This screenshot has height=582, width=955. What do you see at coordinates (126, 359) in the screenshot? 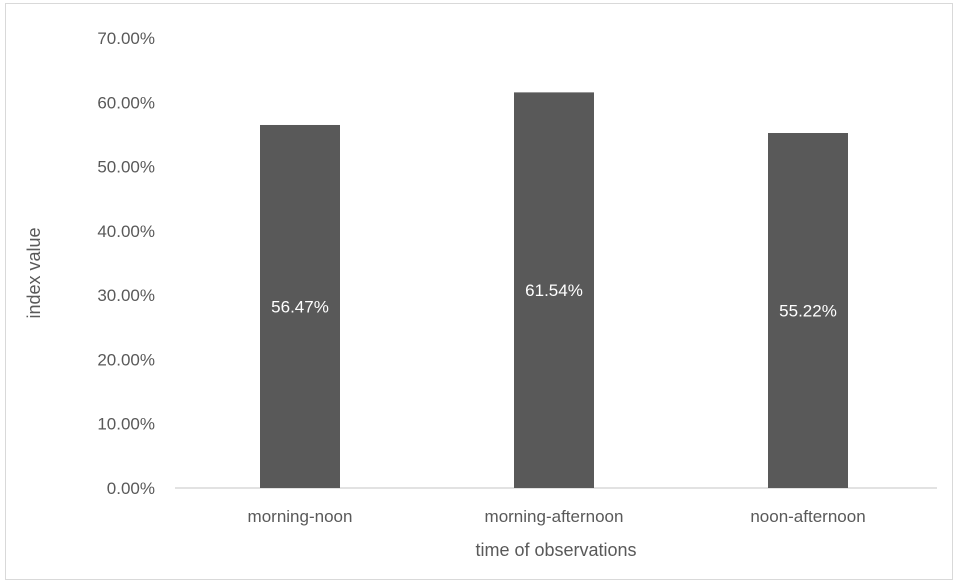
I see `y-tick-label: 20.00%` at bounding box center [126, 359].